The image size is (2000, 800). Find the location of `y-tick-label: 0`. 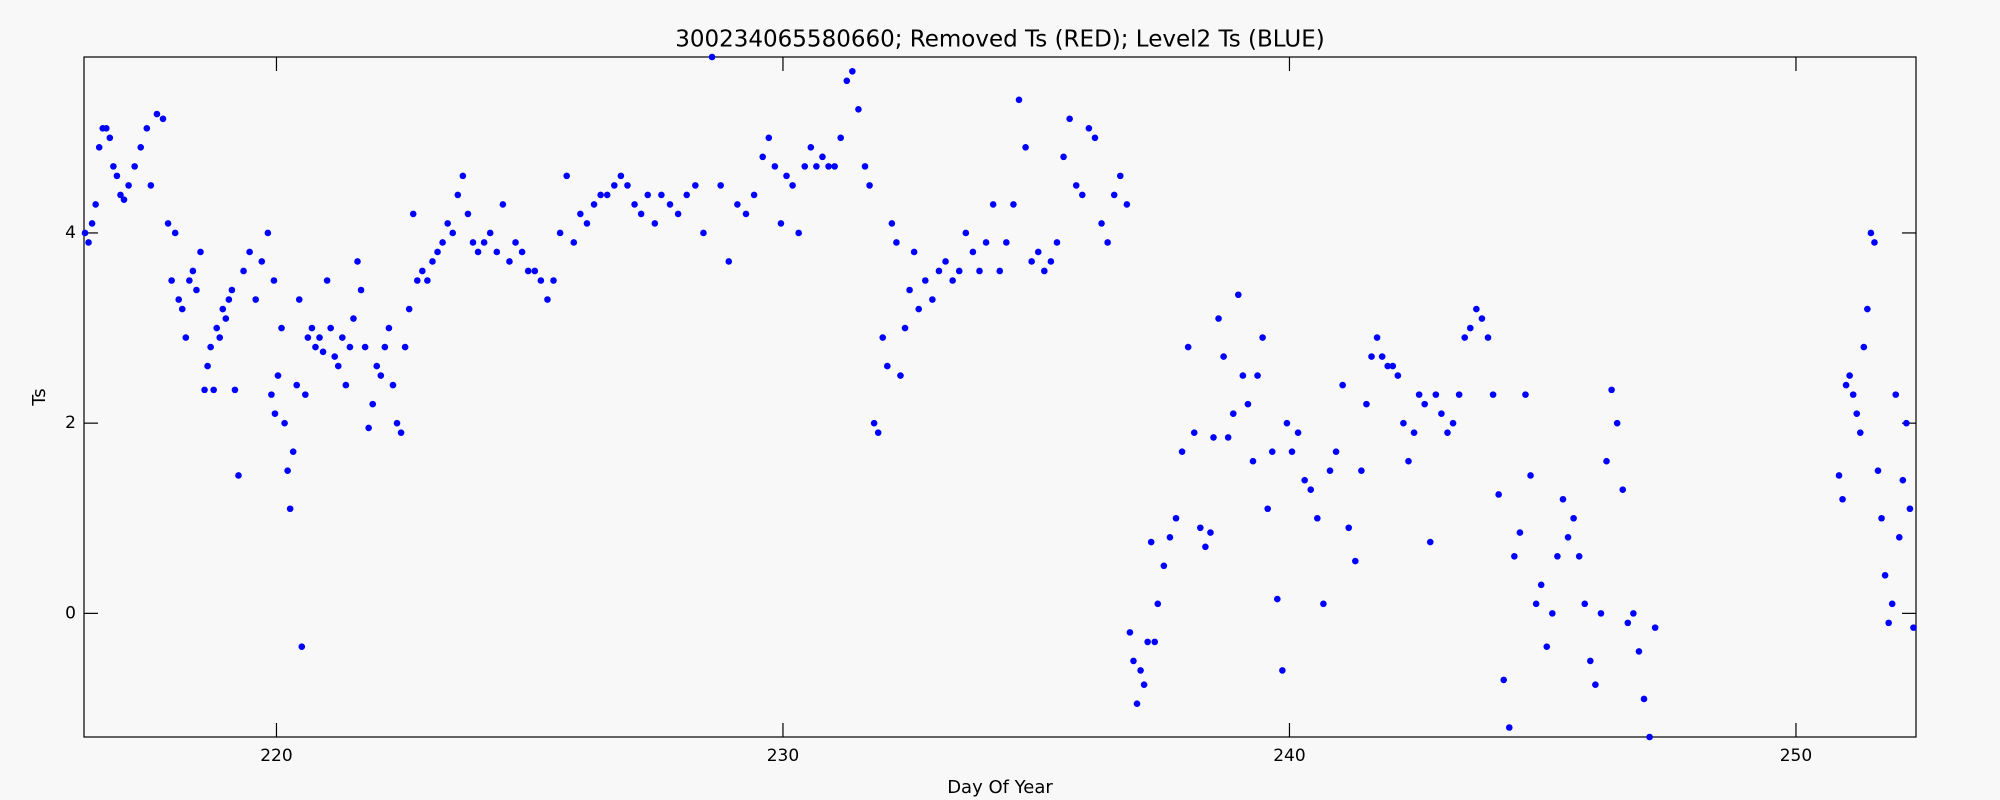

y-tick-label: 0 is located at coordinates (70, 613).